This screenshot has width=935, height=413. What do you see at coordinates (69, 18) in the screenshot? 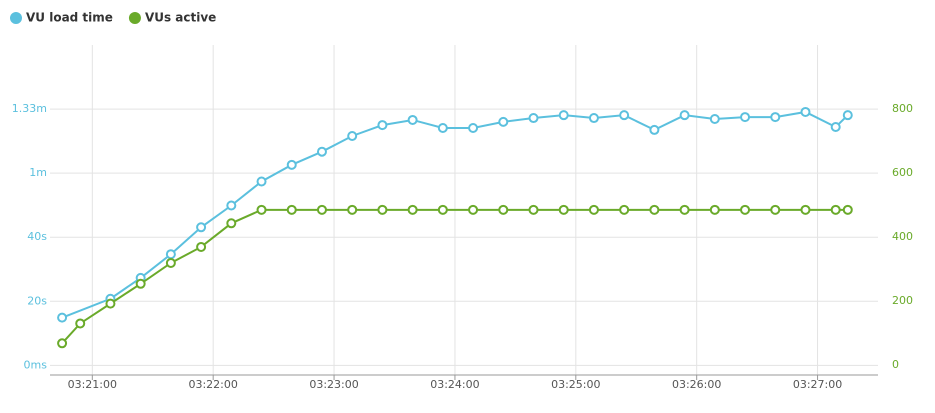
I see `legend-label: VU load time` at bounding box center [69, 18].